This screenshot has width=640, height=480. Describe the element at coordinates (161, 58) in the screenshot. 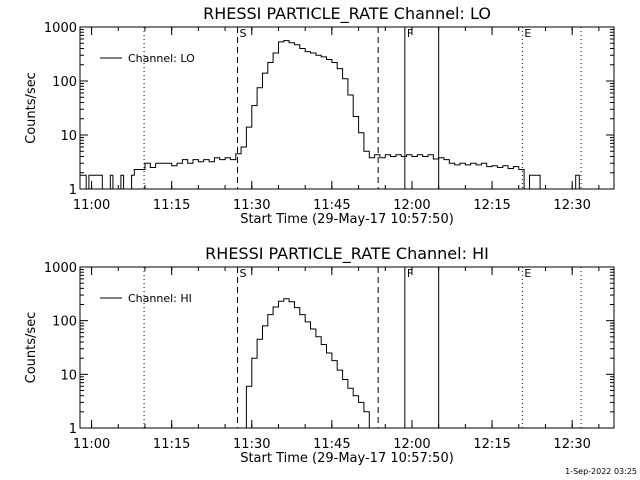

I see `legend-entry: Channel: LO` at that location.